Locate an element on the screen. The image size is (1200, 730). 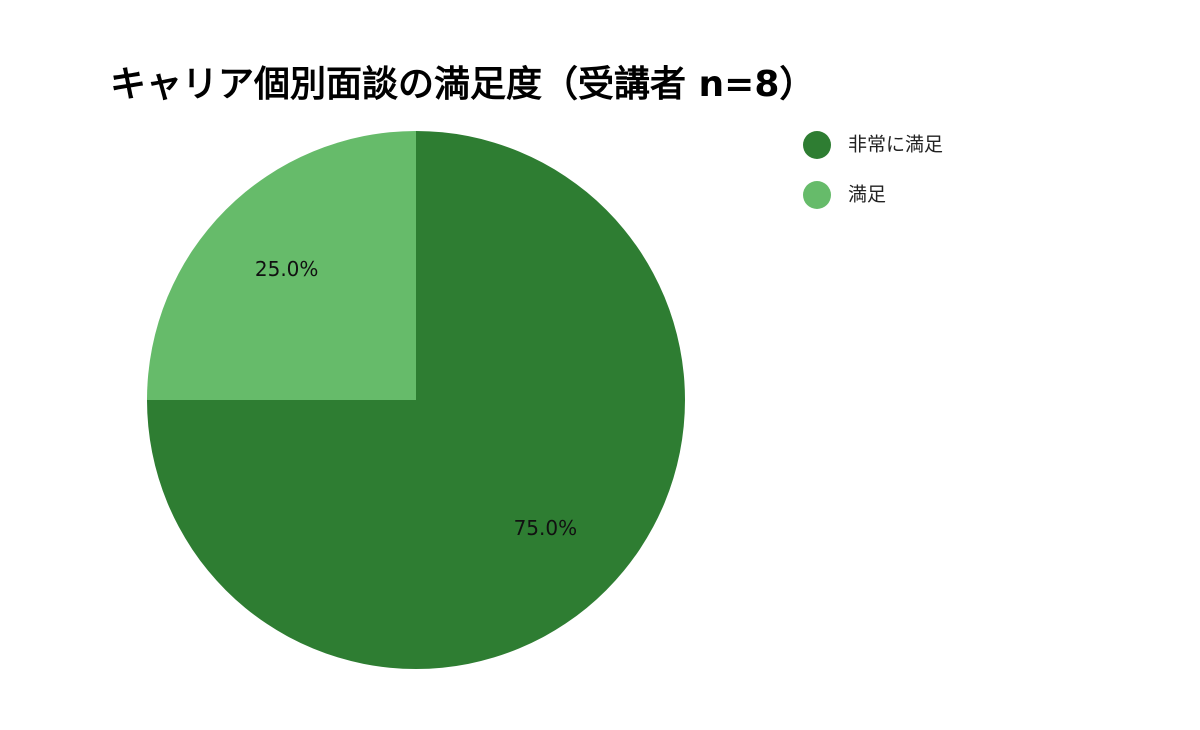
chart-title: キャリア個別面談の満足度（受講者 n=8） is located at coordinates (462, 84).